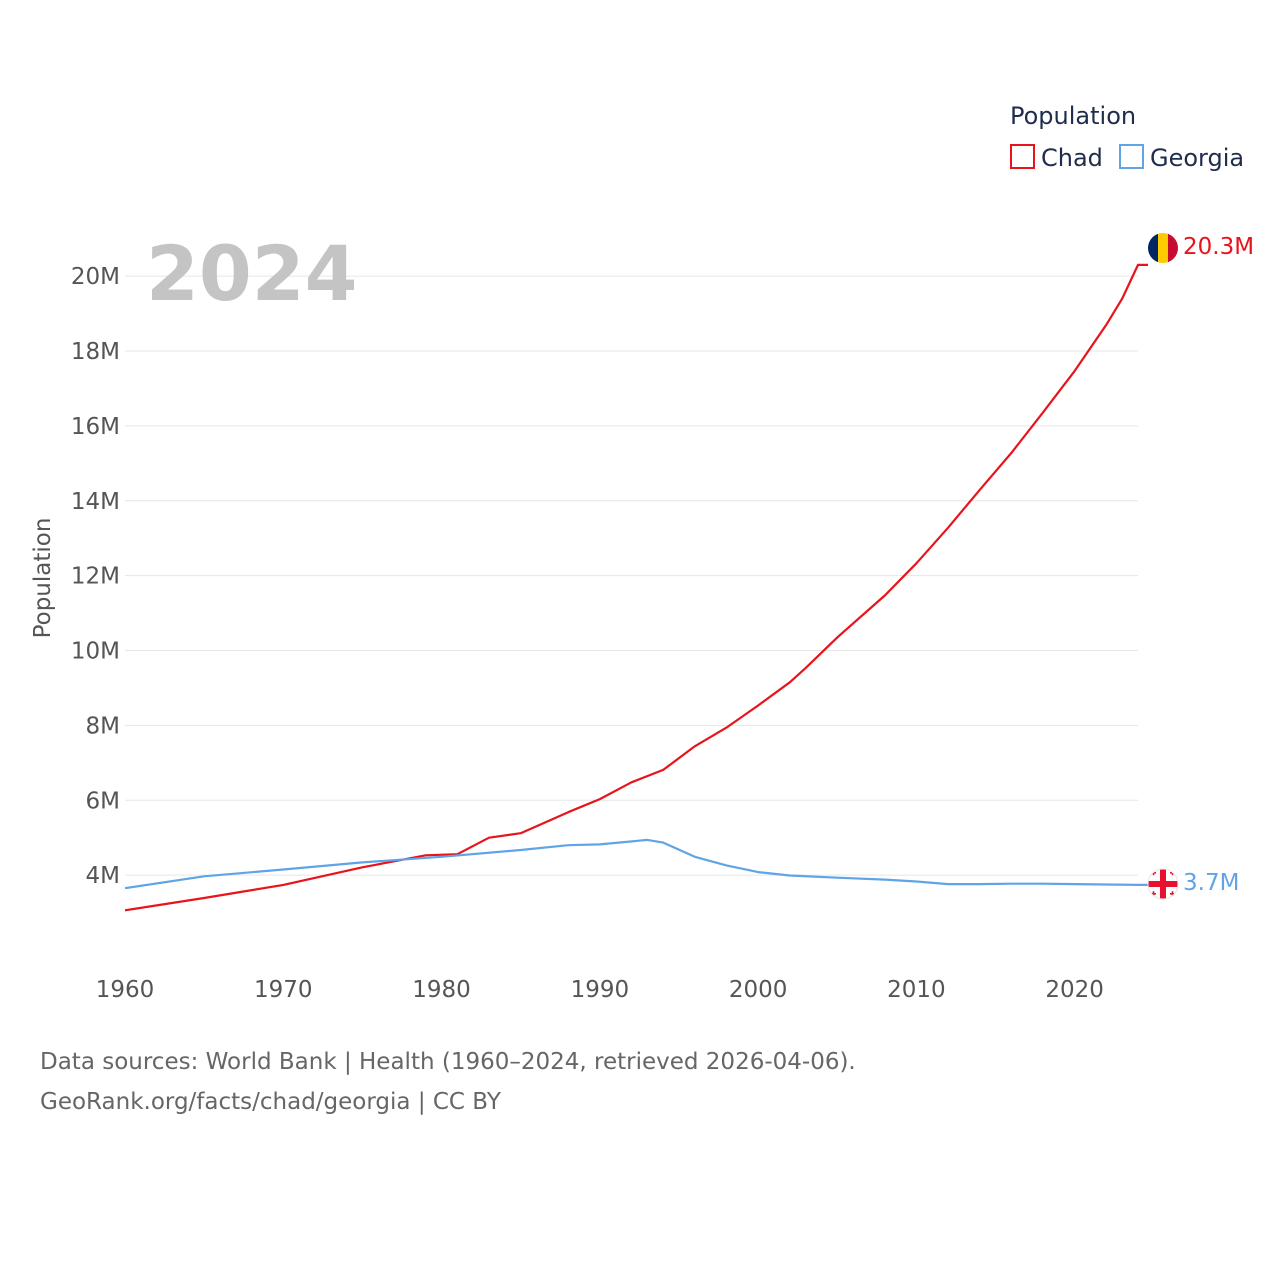 Image resolution: width=1280 pixels, height=1280 pixels. What do you see at coordinates (1072, 158) in the screenshot?
I see `legend-label-chad: Chad` at bounding box center [1072, 158].